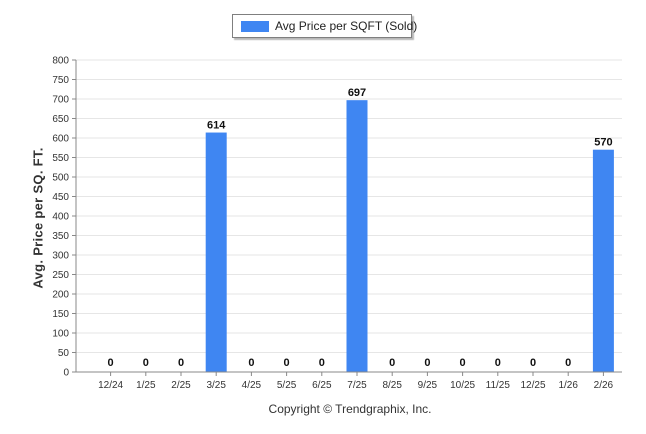 The width and height of the screenshot is (646, 434). Describe the element at coordinates (60, 236) in the screenshot. I see `y-tick-label: 350` at that location.